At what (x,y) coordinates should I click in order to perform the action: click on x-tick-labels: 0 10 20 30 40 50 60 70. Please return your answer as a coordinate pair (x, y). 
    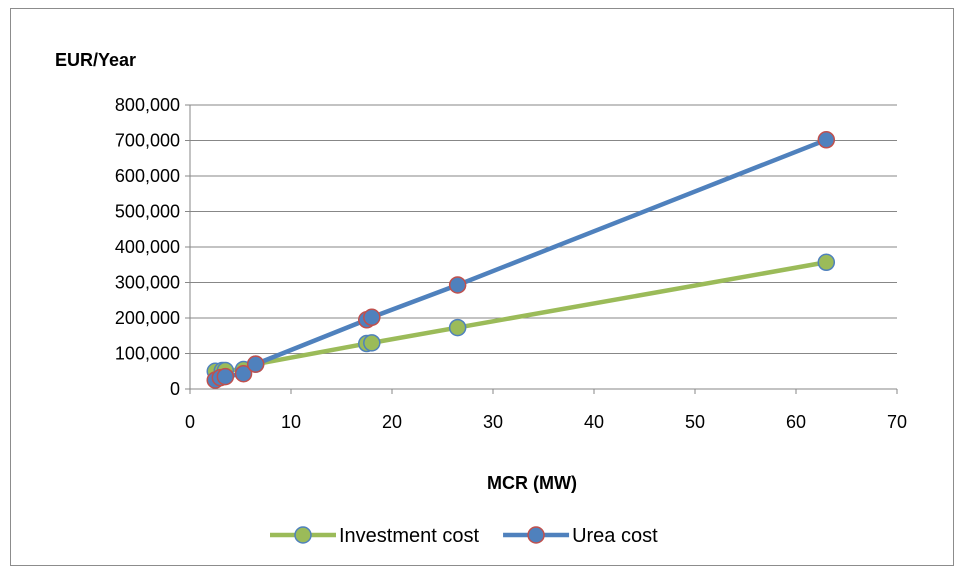
    Looking at the image, I should click on (546, 422).